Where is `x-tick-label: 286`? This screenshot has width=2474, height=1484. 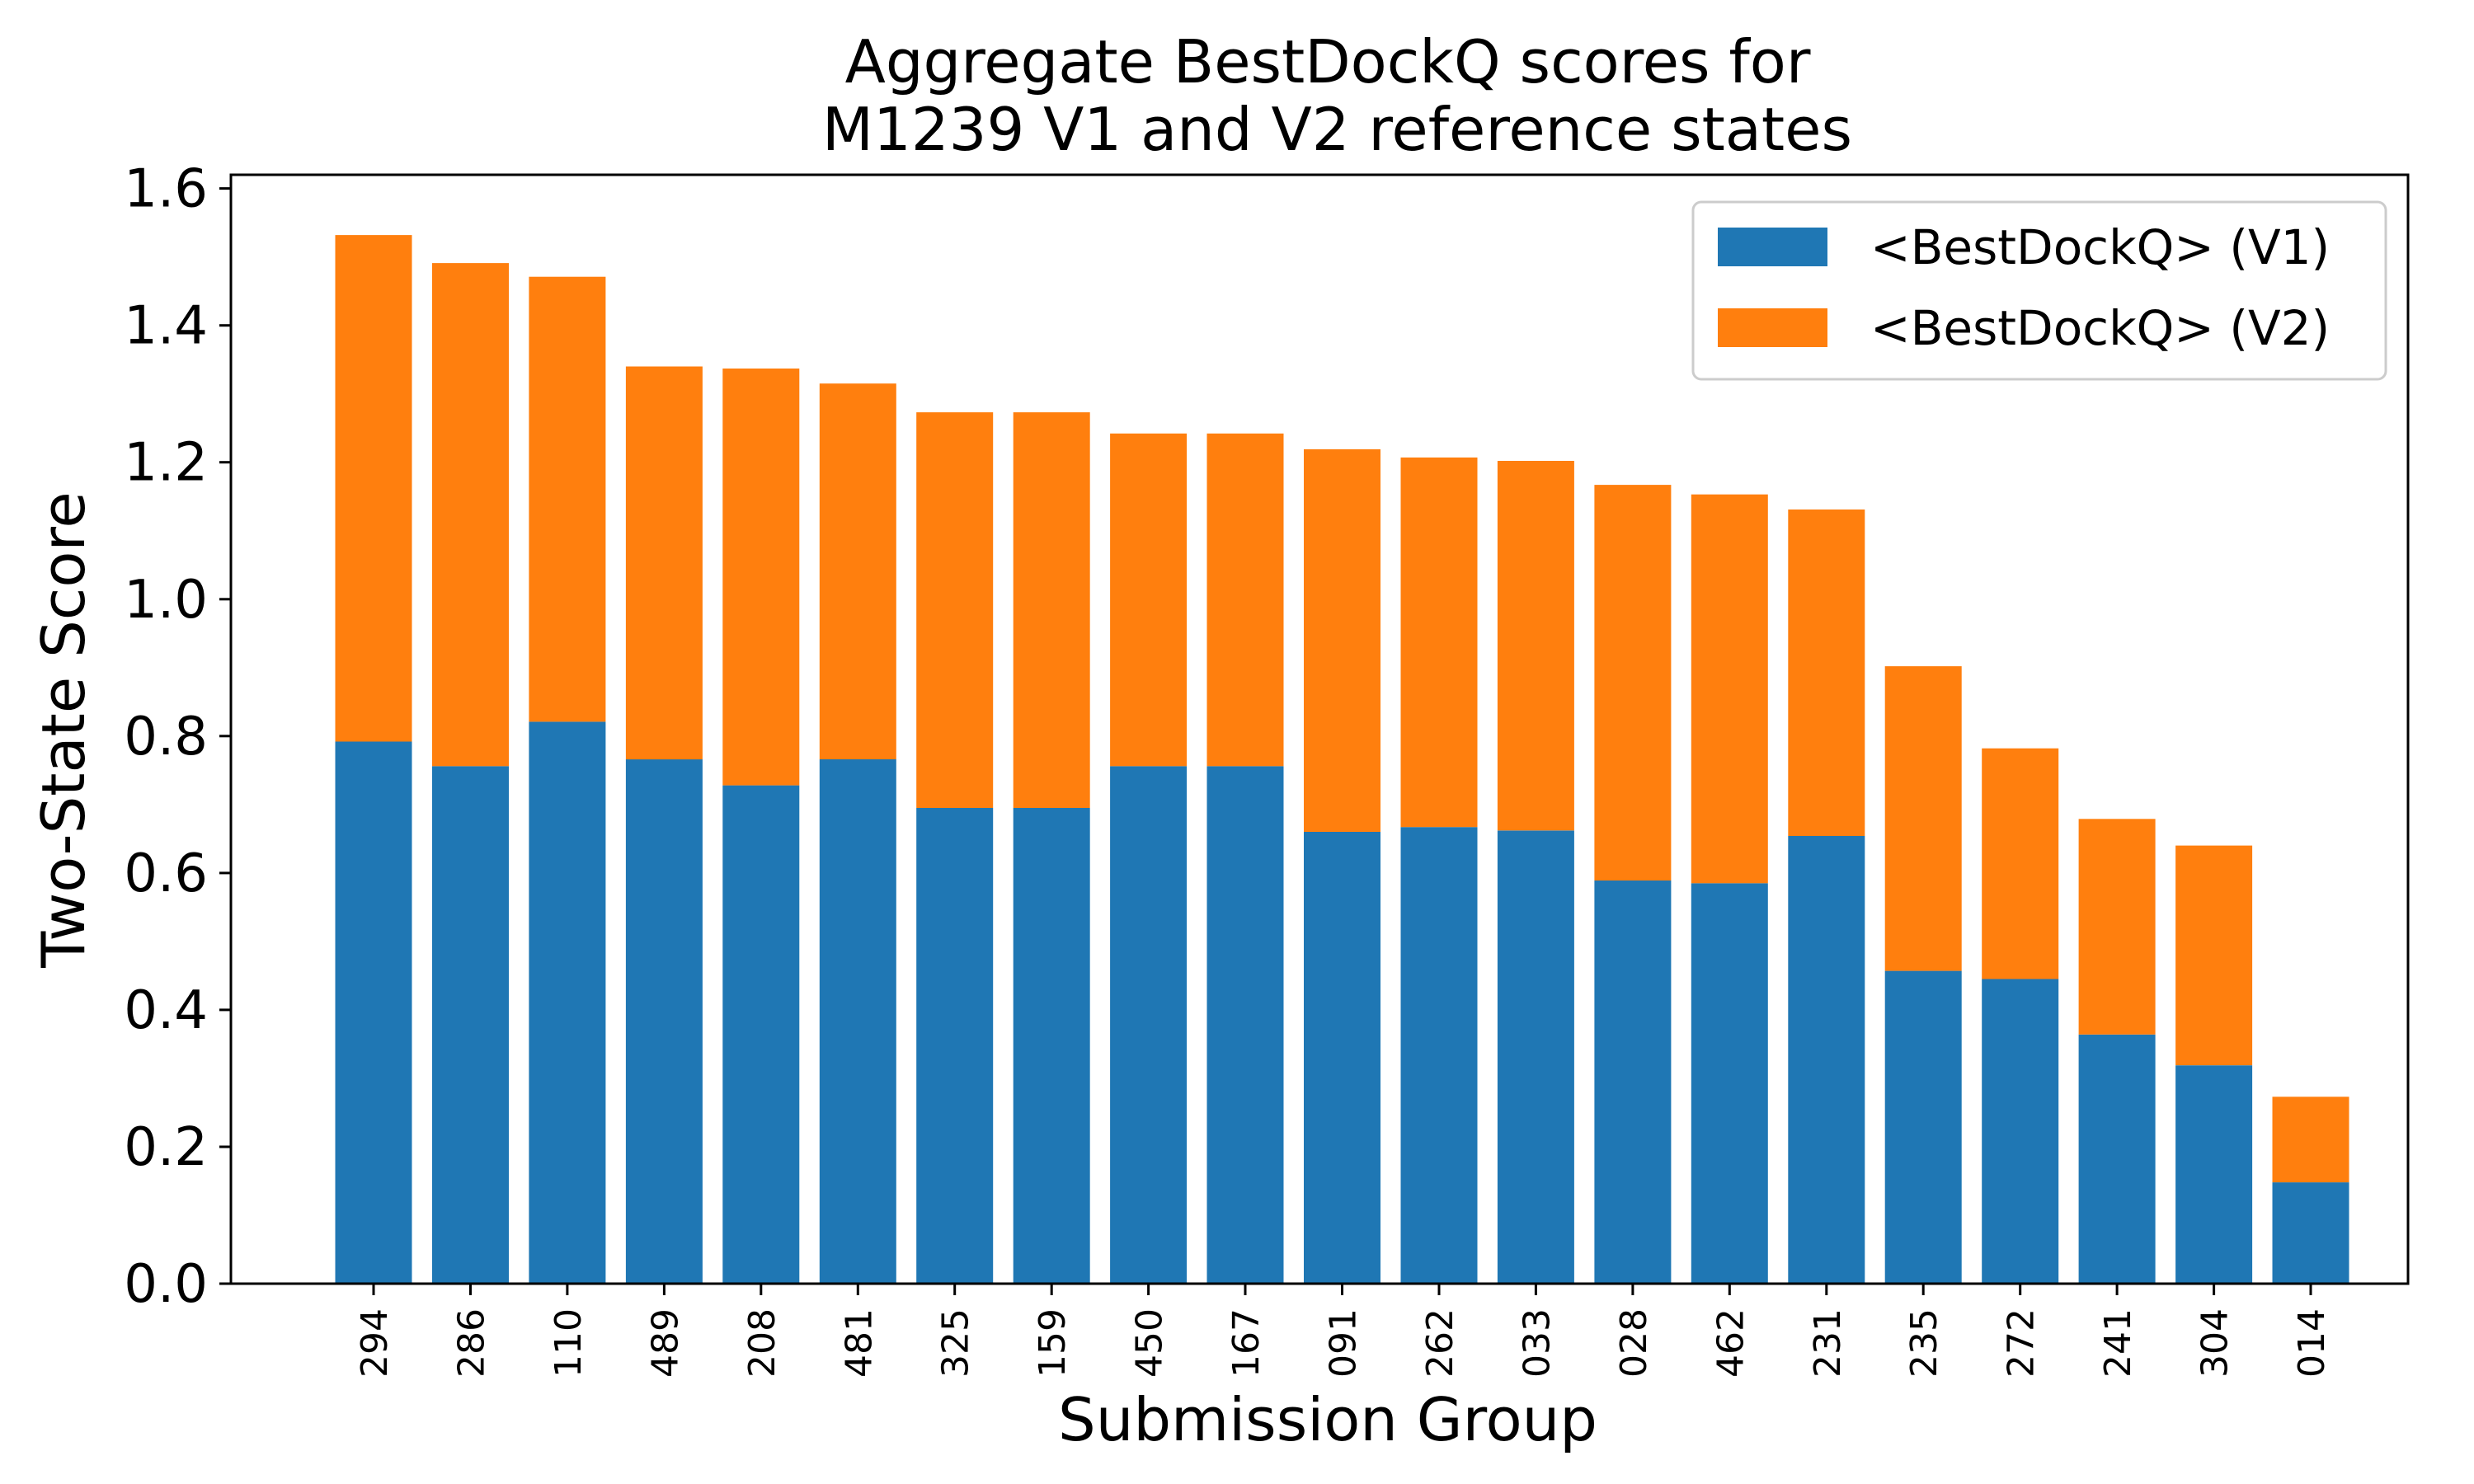 x-tick-label: 286 is located at coordinates (472, 1343).